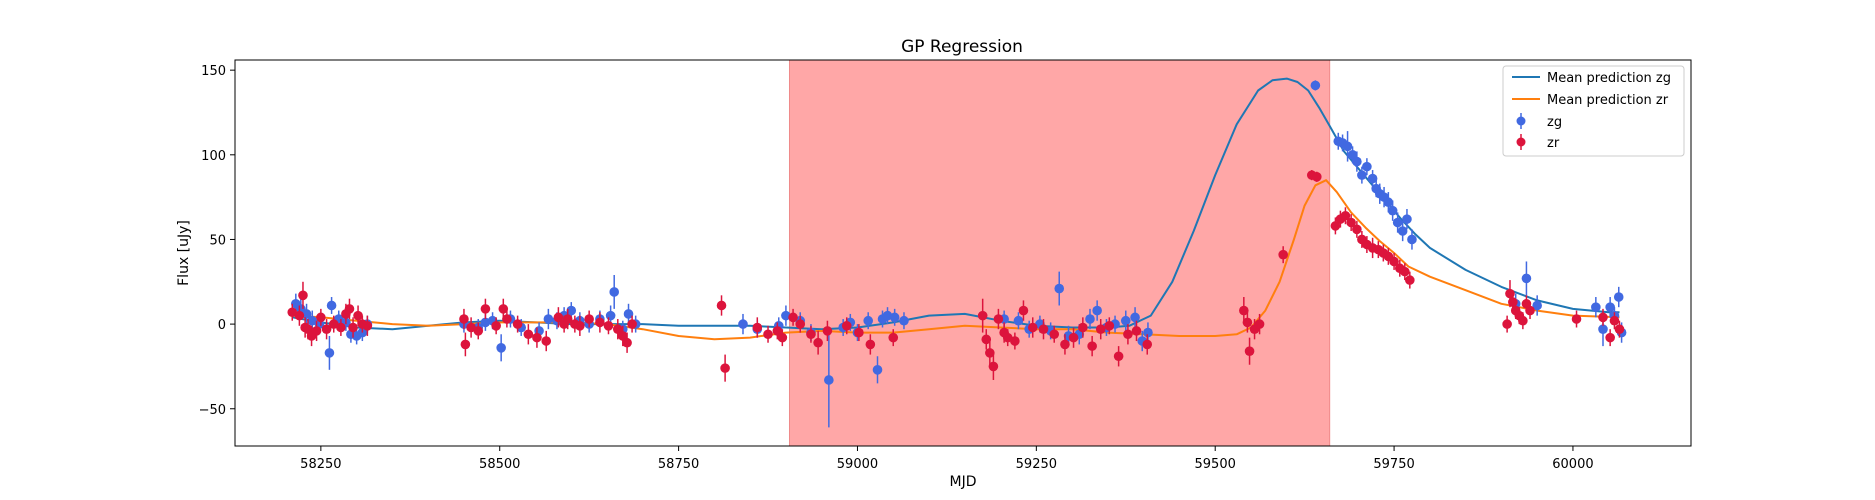  I want to click on legend-box, so click(1593, 111).